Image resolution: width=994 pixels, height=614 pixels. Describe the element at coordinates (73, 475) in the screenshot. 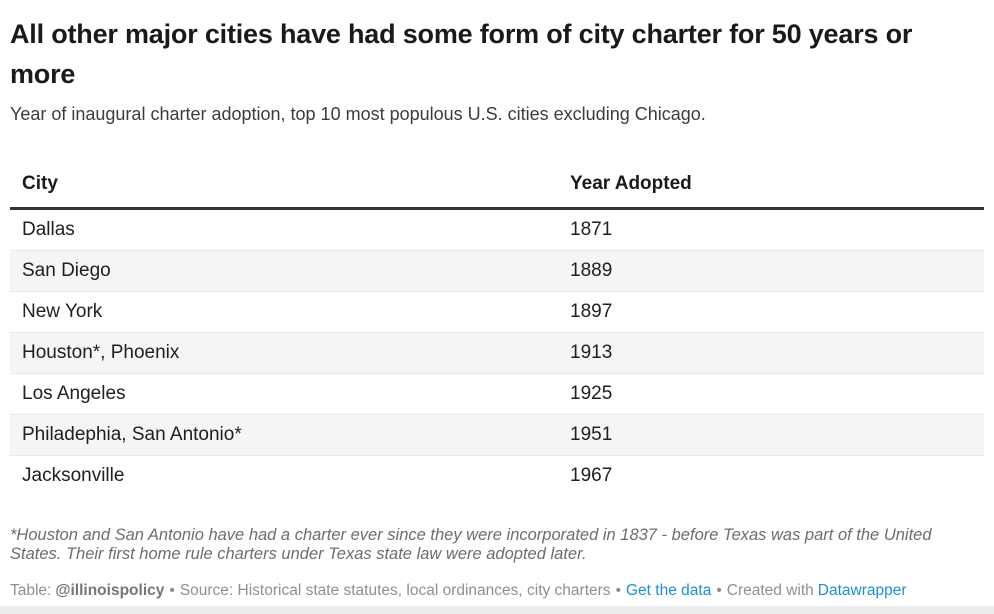

I see `city-cell: Jacksonville` at that location.